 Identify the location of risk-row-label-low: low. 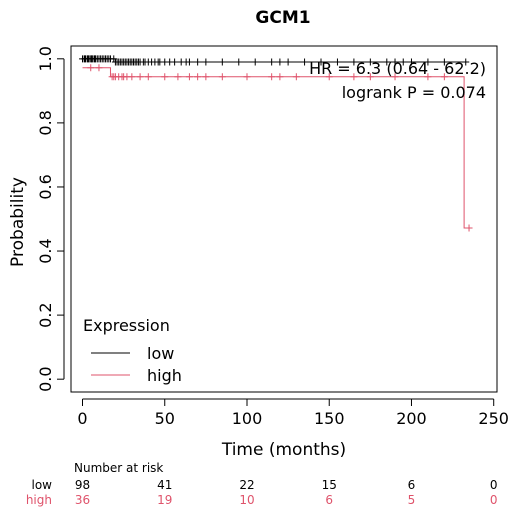
(42, 485).